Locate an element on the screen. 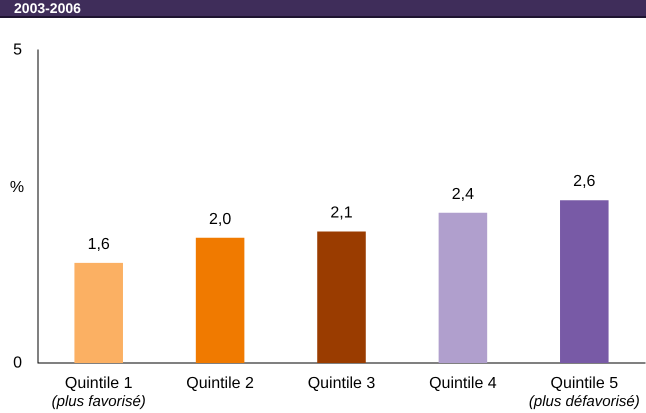 The width and height of the screenshot is (646, 413). chart-title: 2003-2006 is located at coordinates (323, 9).